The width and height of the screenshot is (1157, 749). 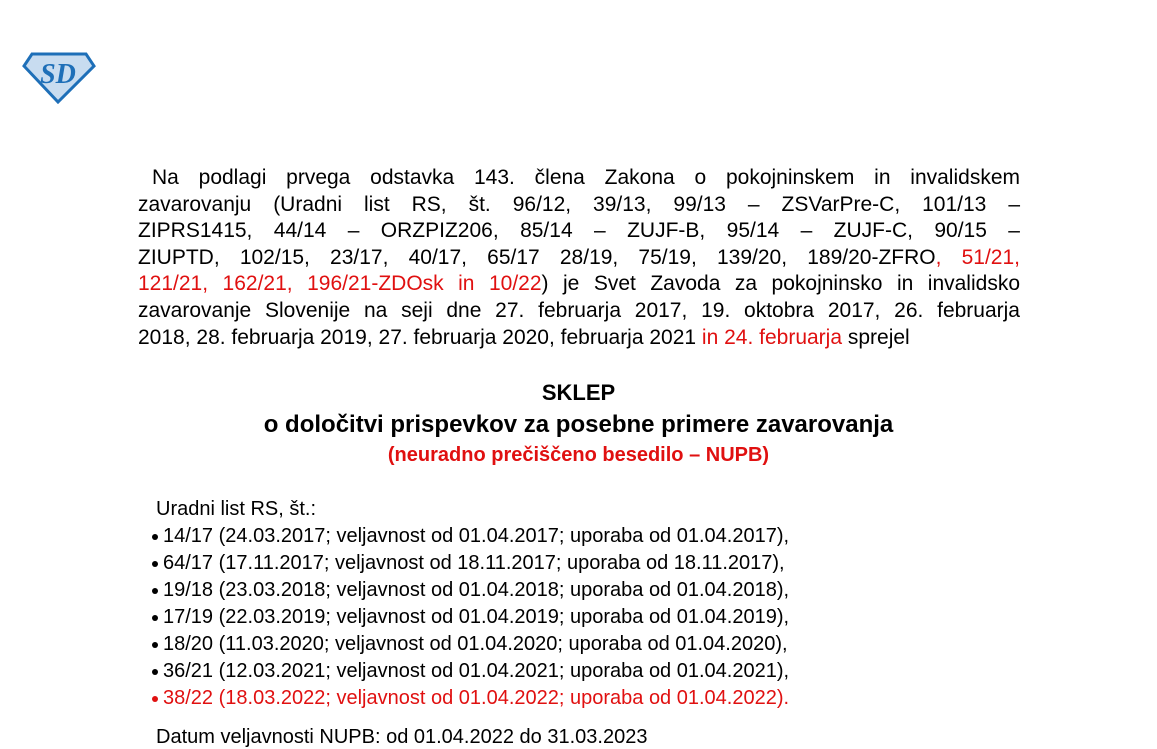 What do you see at coordinates (772, 337) in the screenshot?
I see `preamble-segment: in 24. februarja` at bounding box center [772, 337].